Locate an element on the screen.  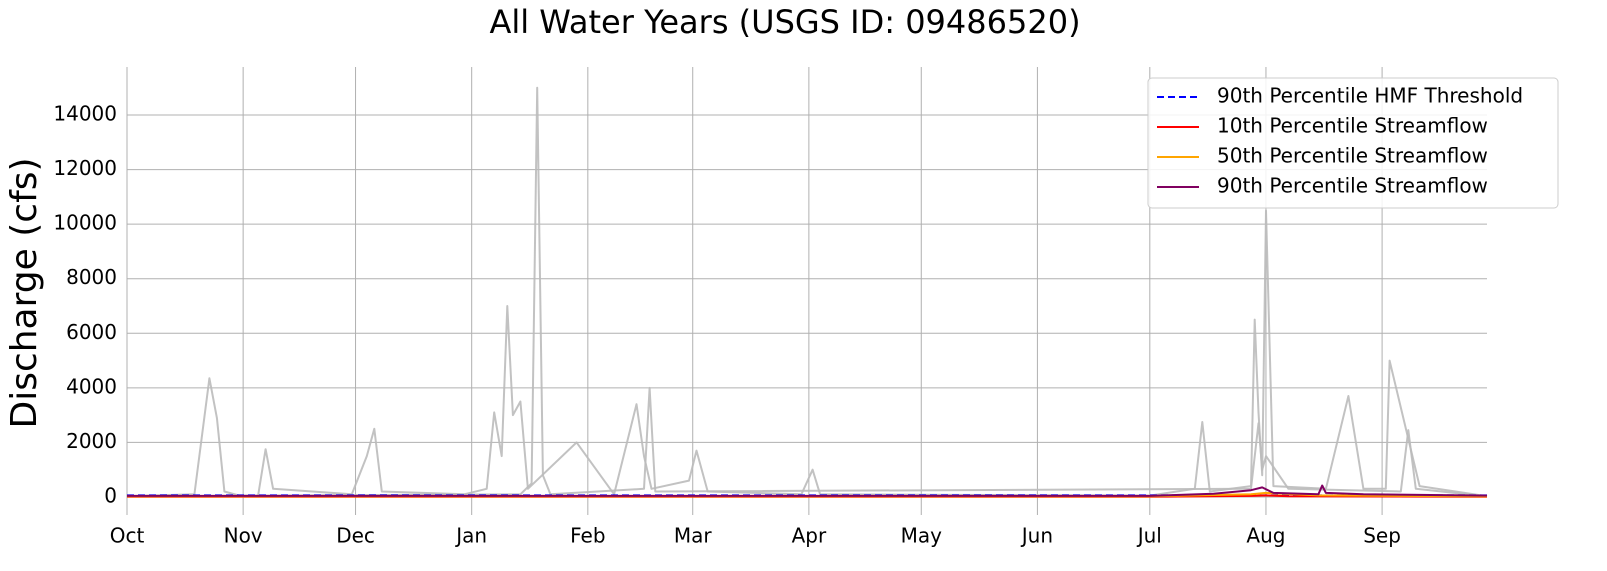
y-tick-label: 12000 is located at coordinates (85, 168).